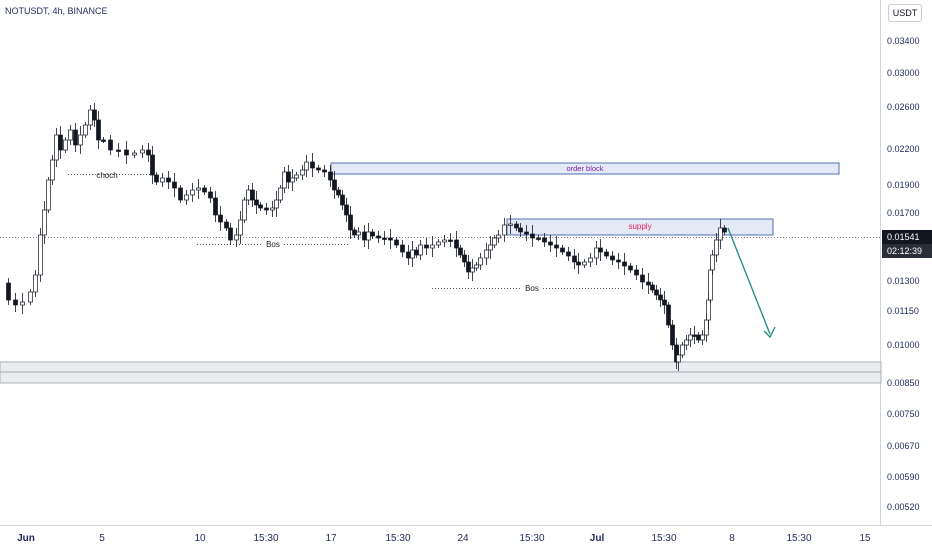  What do you see at coordinates (903, 311) in the screenshot?
I see `price-tick-label: 0.01150` at bounding box center [903, 311].